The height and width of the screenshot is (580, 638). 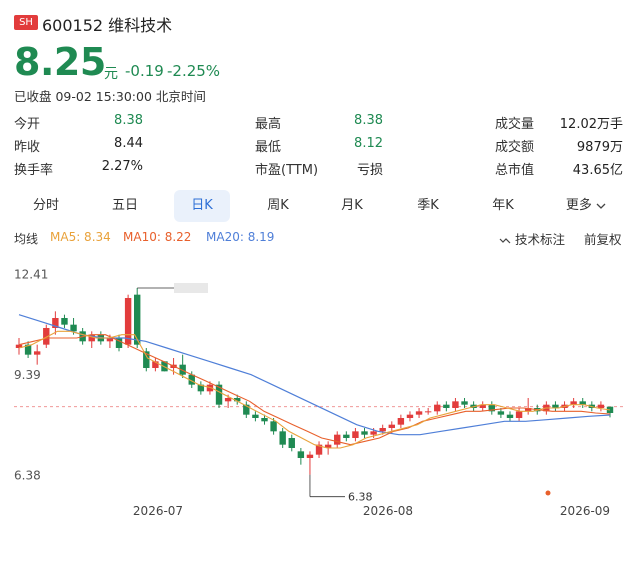 I want to click on stat-value-amount: 9879万, so click(x=599, y=147).